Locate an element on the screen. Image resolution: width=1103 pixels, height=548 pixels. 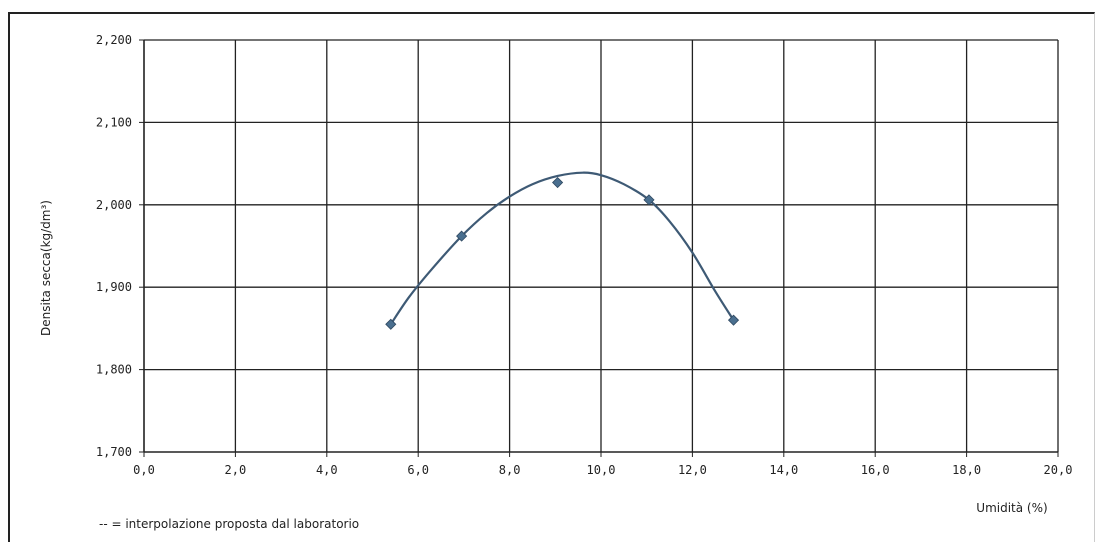
x-tick-label: 20,0 is located at coordinates (1058, 470).